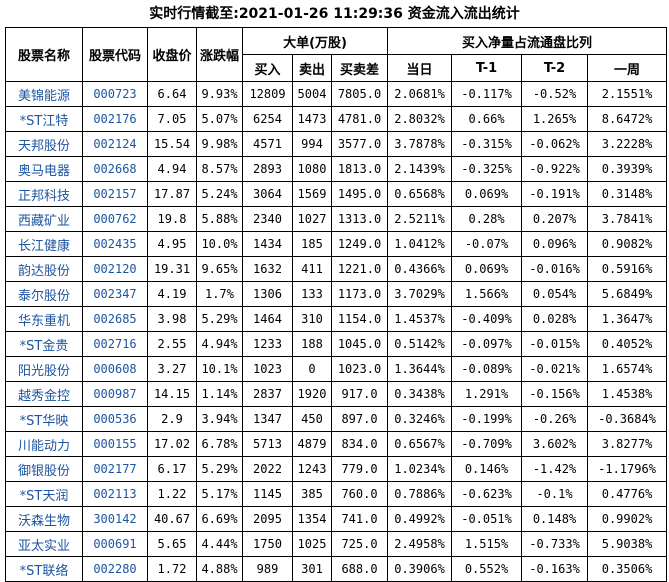  Describe the element at coordinates (627, 119) in the screenshot. I see `pct-week-cell: 8.6472%` at that location.